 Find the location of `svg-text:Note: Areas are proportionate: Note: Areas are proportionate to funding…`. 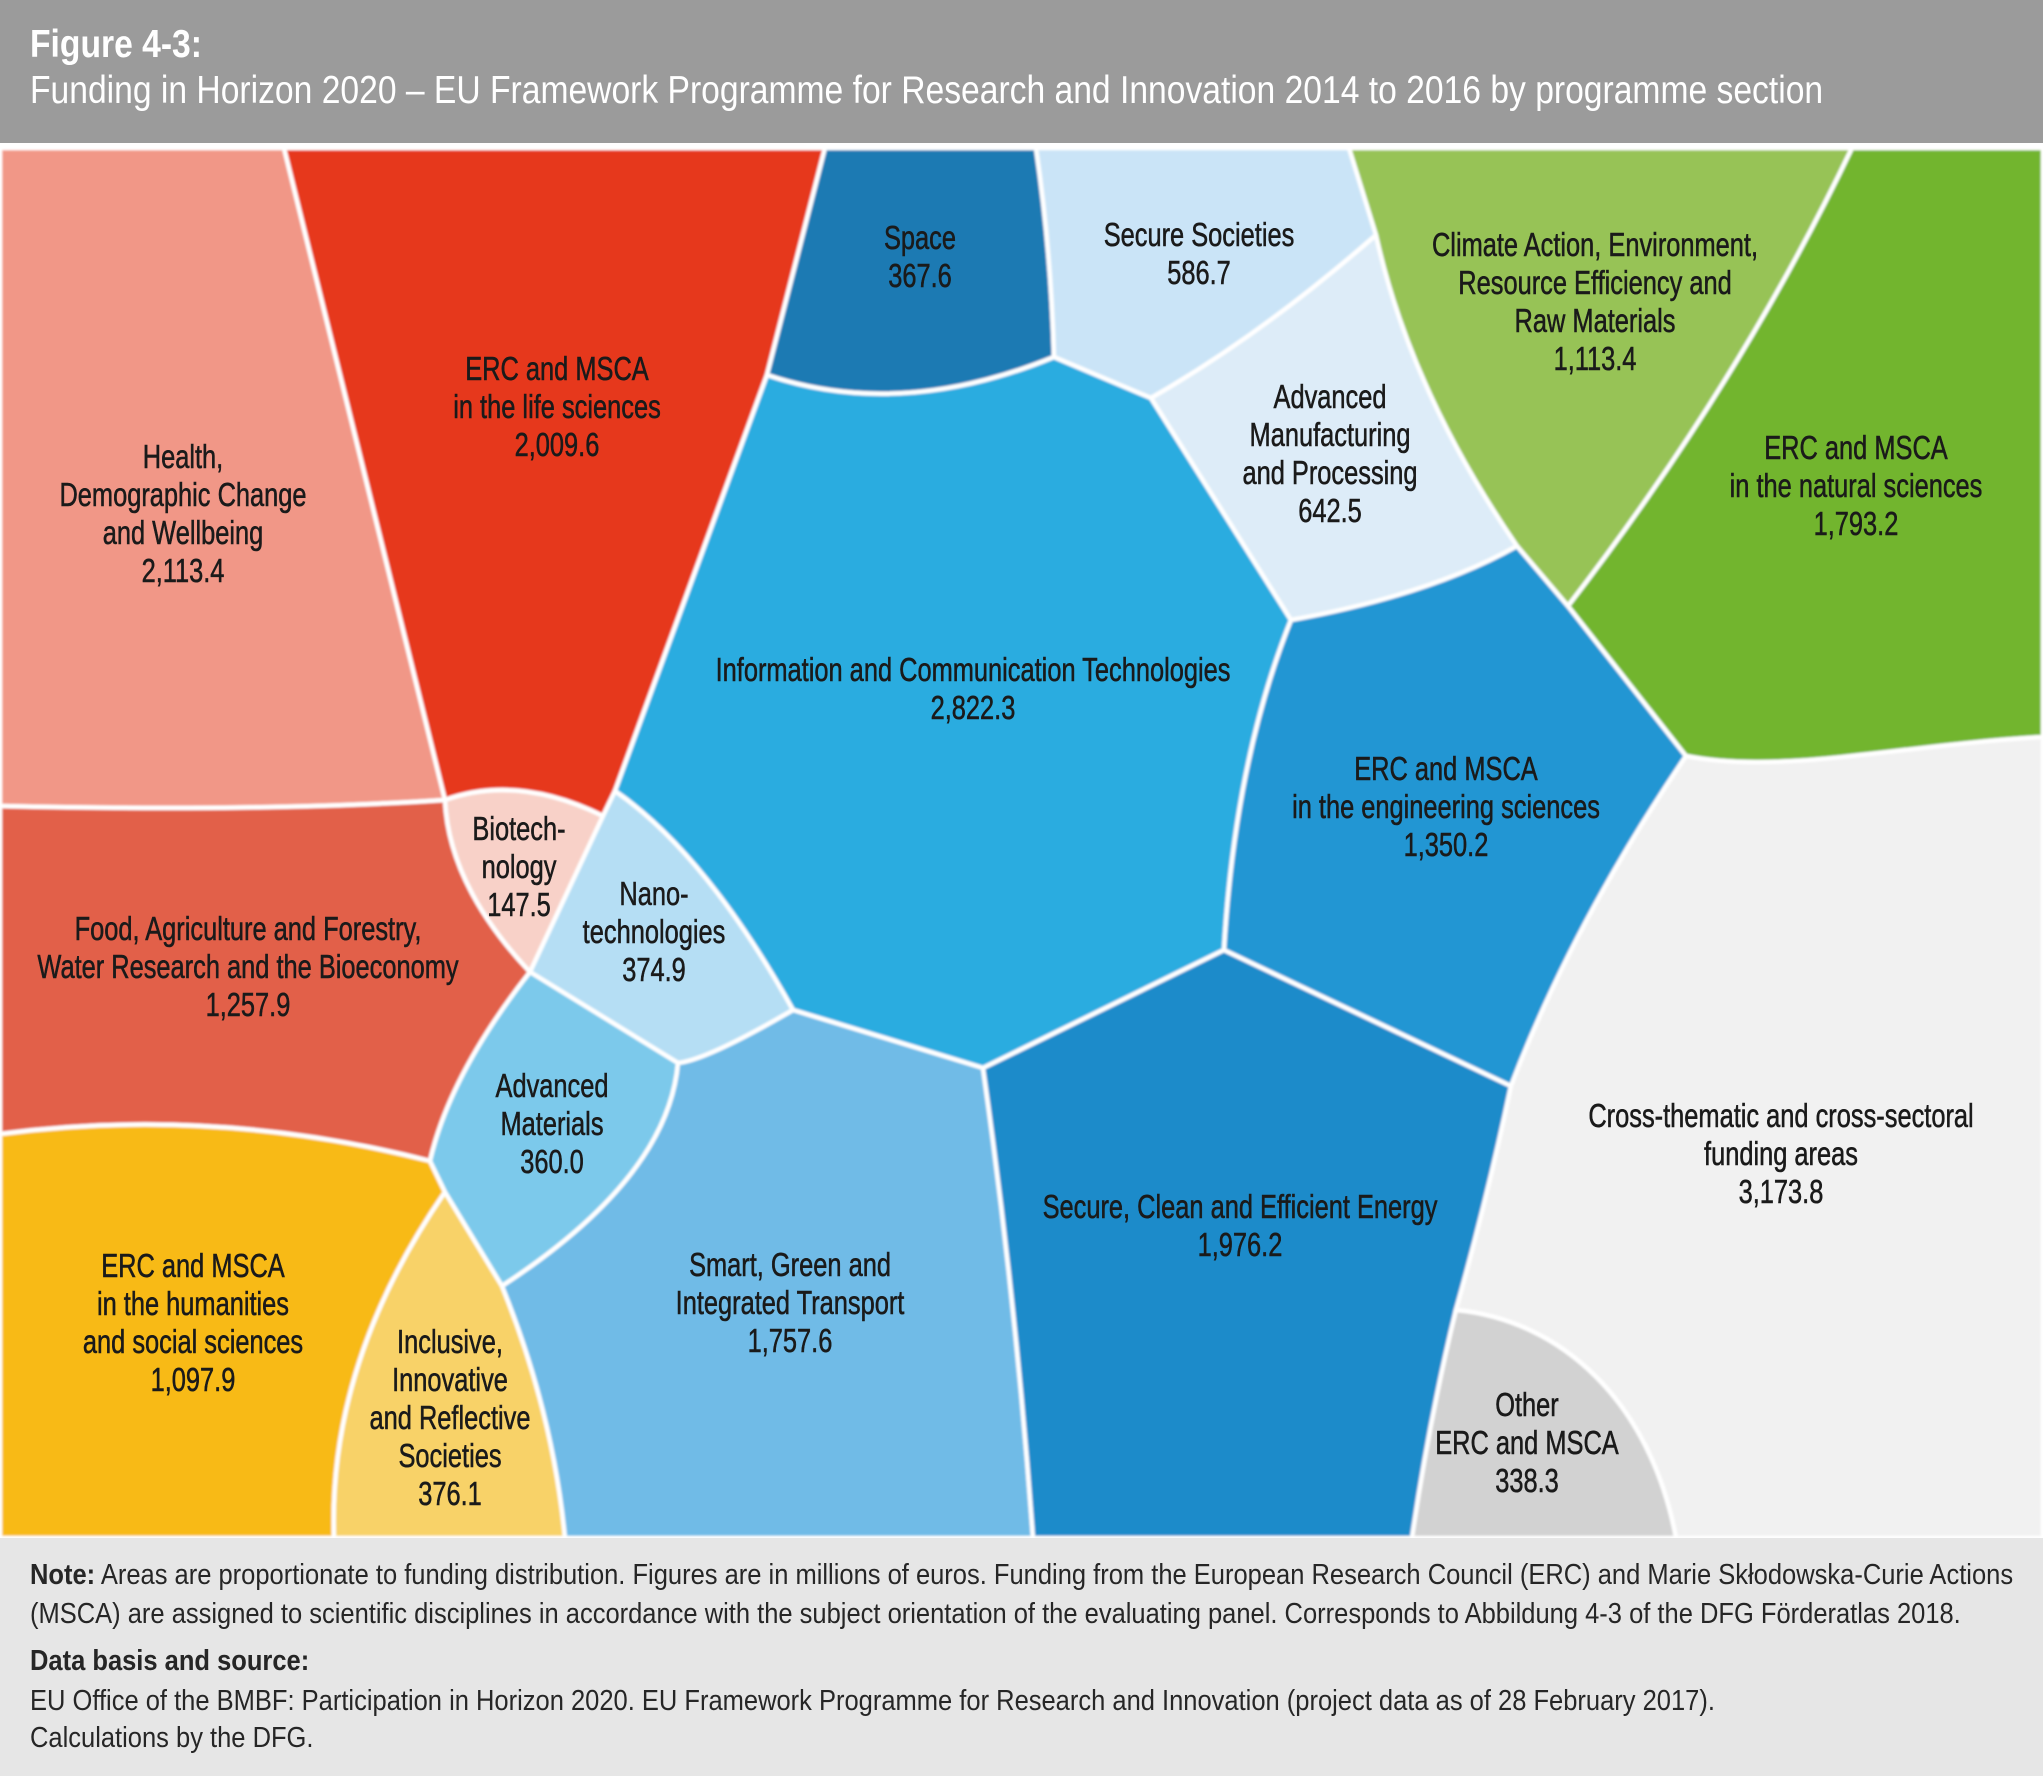

svg-text:Note: Areas are proportionate: Note: Areas are proportionate to funding… is located at coordinates (1021, 1573).